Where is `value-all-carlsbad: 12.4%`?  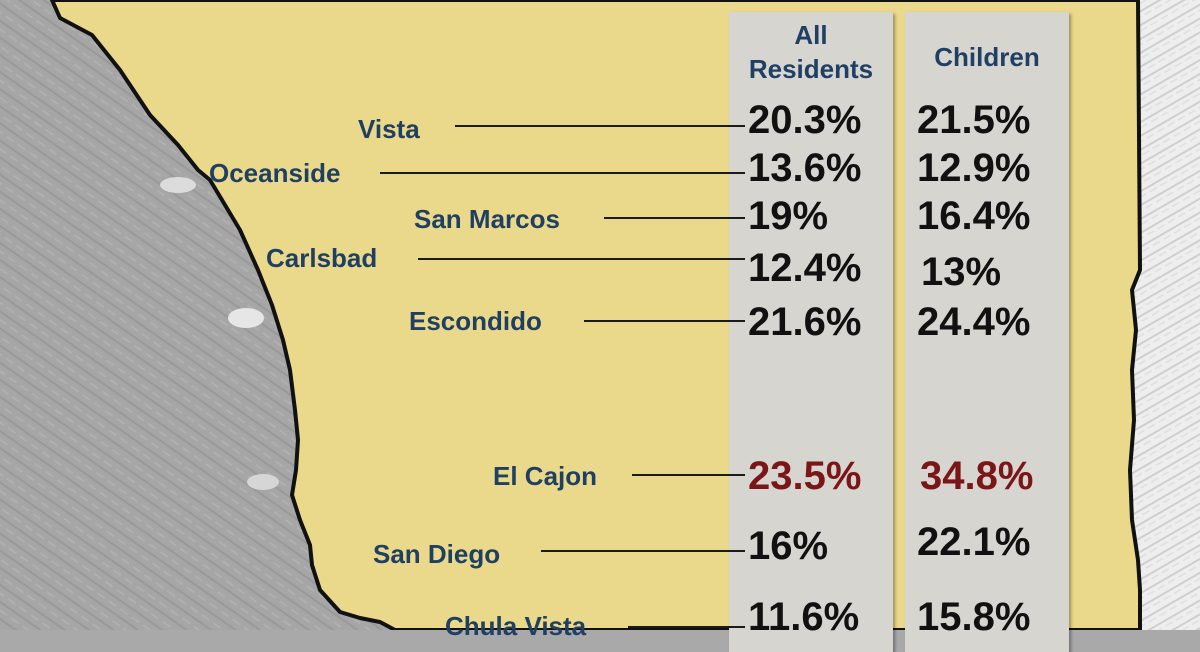 value-all-carlsbad: 12.4% is located at coordinates (805, 268).